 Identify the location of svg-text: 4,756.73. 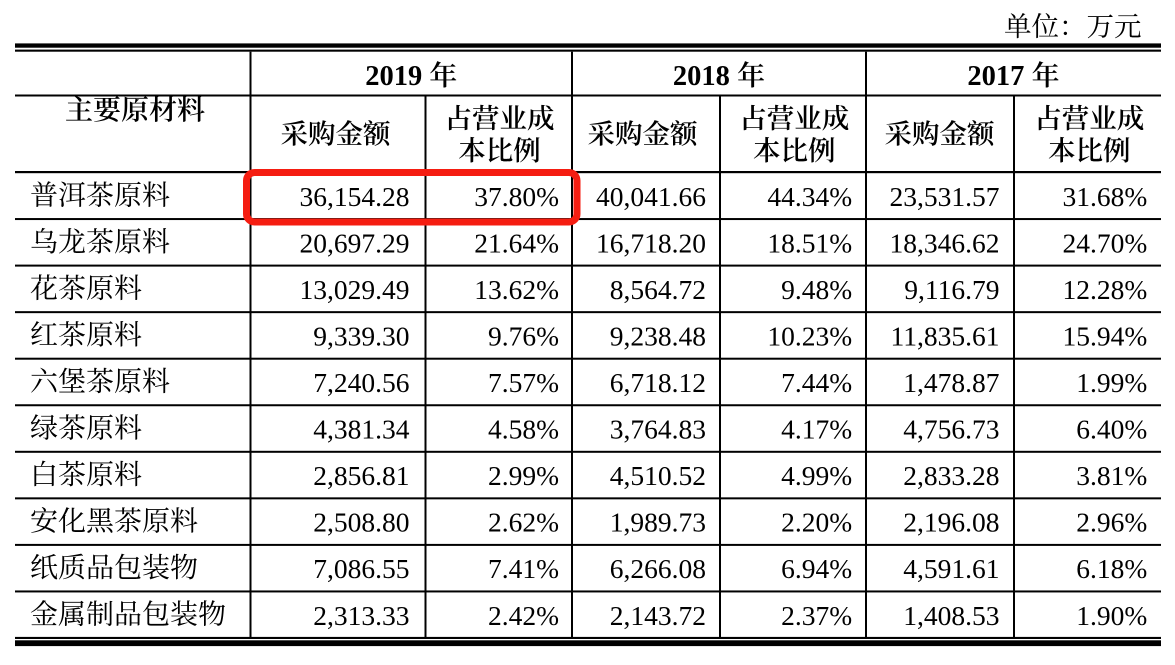
(951, 429).